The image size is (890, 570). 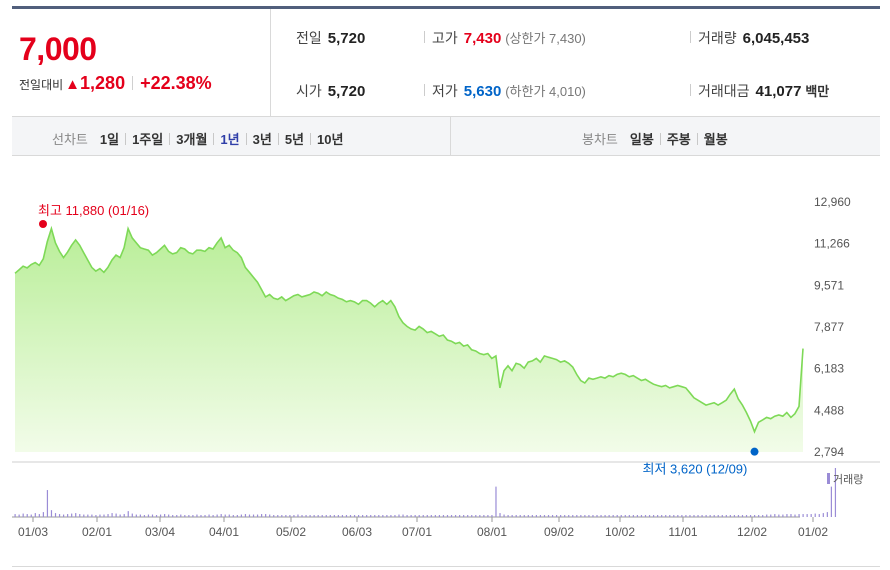 I want to click on min-marker, so click(x=754, y=451).